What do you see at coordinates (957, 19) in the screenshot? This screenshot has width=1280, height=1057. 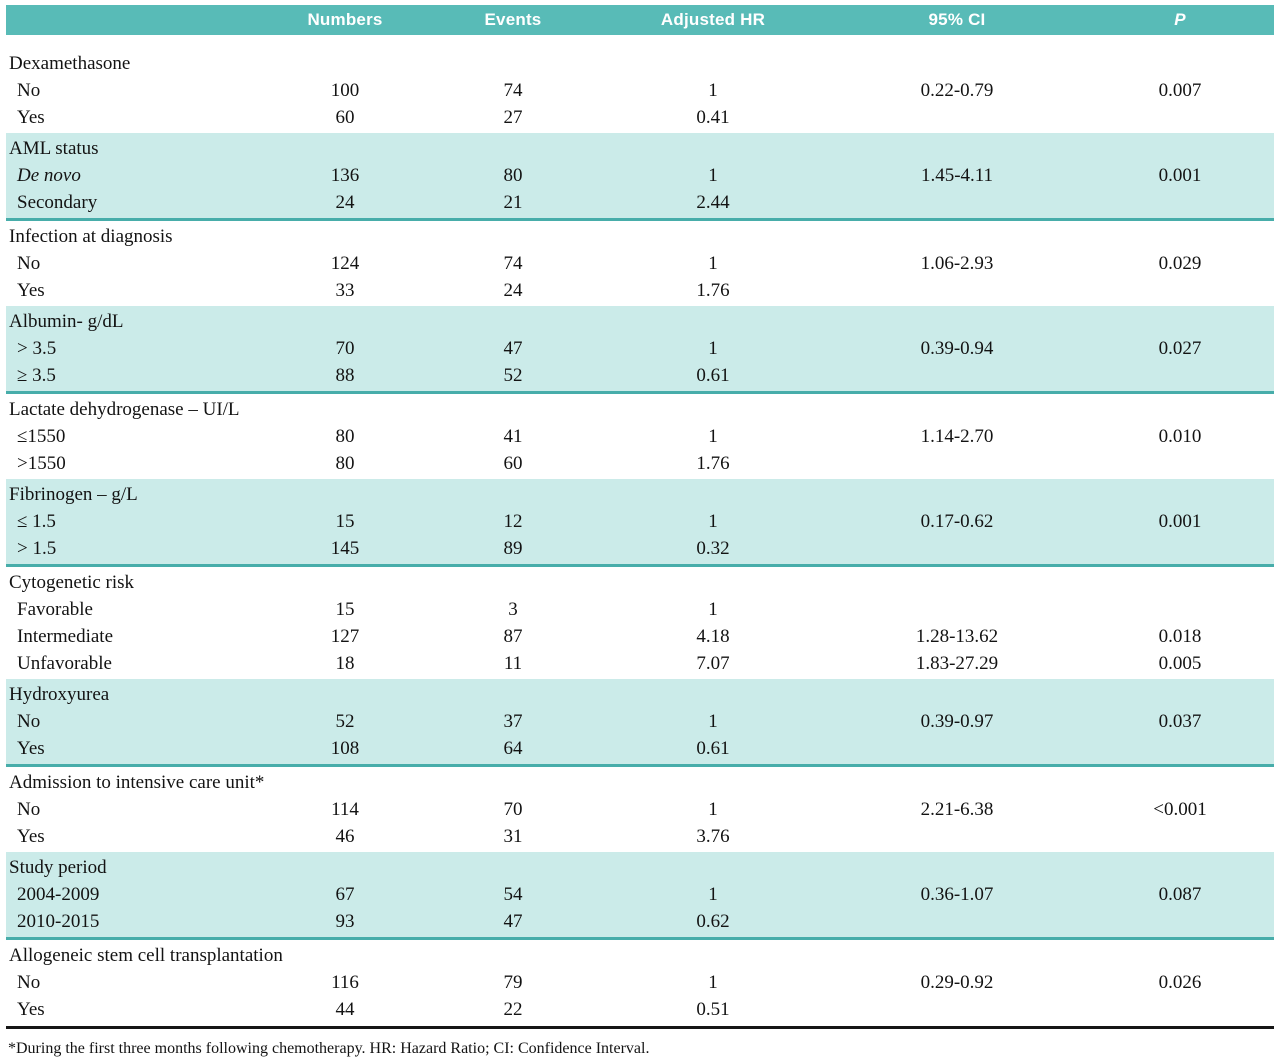 I see `column-header-95ci: 95% CI` at bounding box center [957, 19].